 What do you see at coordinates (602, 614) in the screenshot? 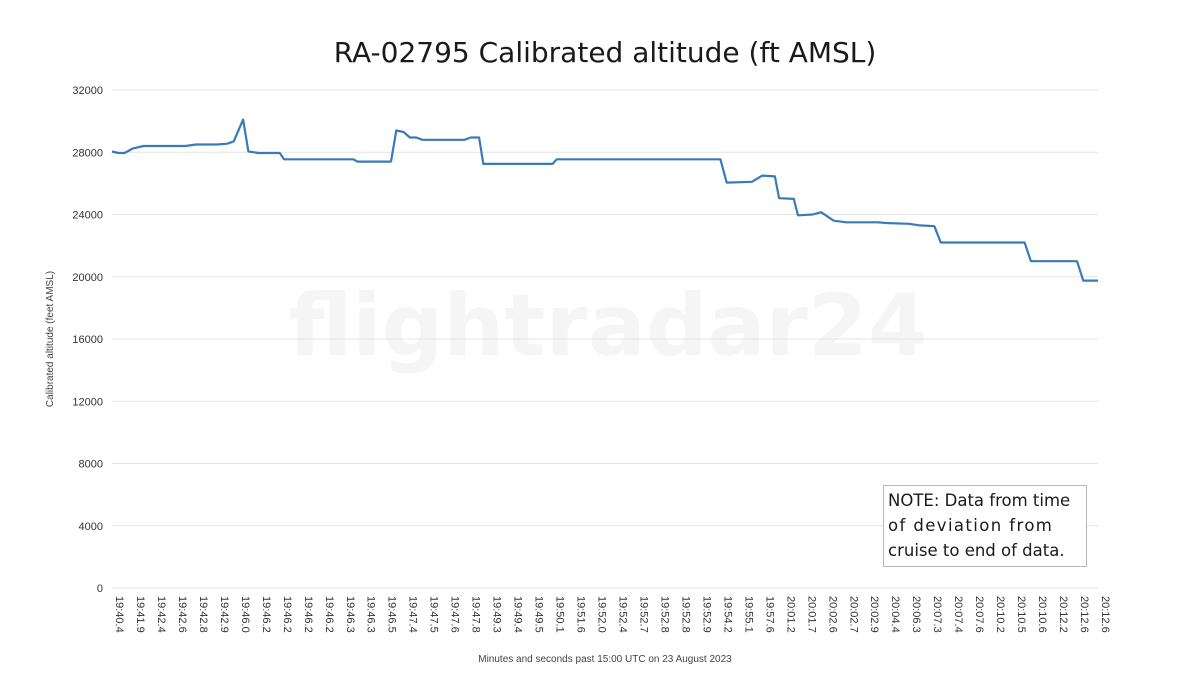
I see `x-tick-label: 19:52.0` at bounding box center [602, 614].